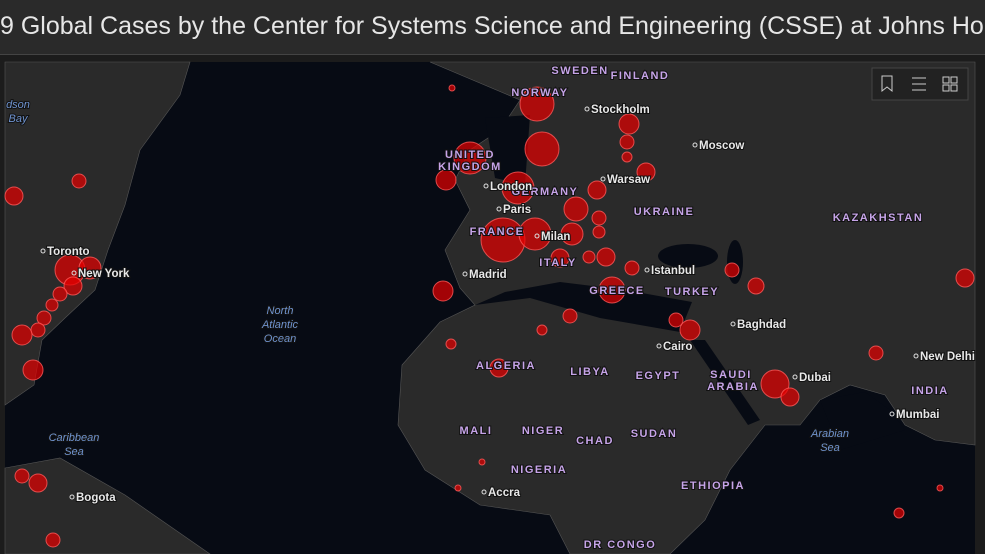  What do you see at coordinates (280, 339) in the screenshot?
I see `water-label: Ocean` at bounding box center [280, 339].